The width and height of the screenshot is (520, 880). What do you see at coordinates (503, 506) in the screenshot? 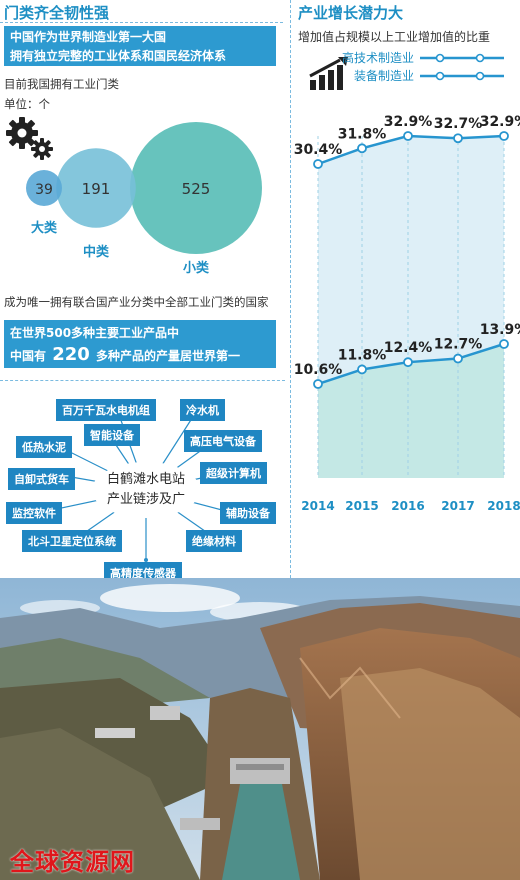
I see `x-tick-2018: 2018` at bounding box center [503, 506].